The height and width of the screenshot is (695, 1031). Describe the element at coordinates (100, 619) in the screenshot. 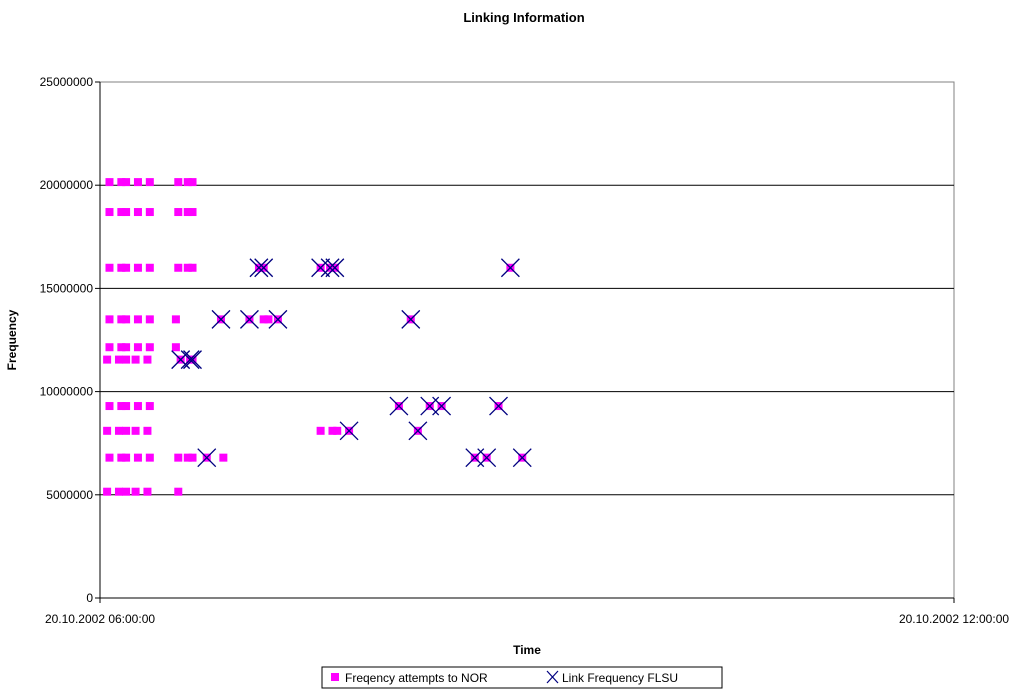

I see `x-tick-label: 20.10.2002 06:00:00` at that location.